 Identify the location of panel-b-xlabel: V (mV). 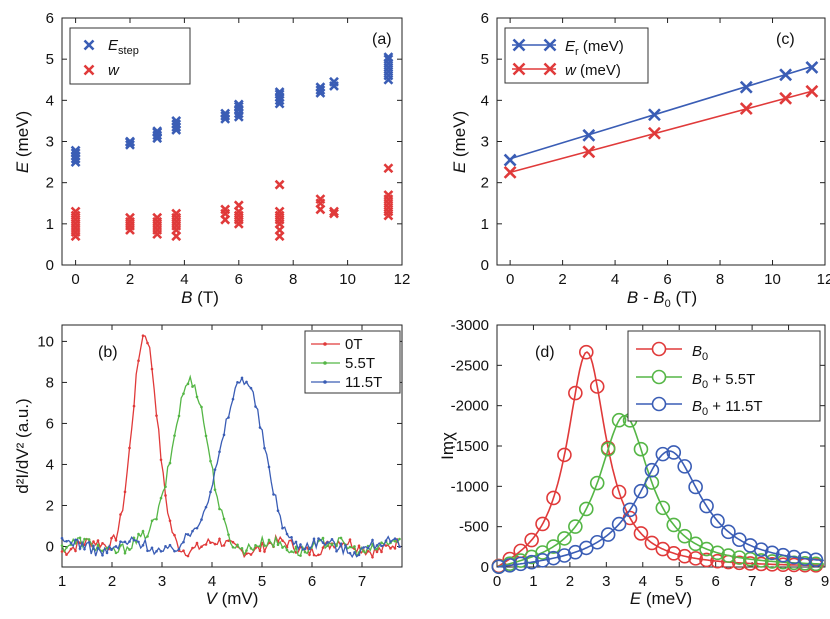
(232, 598).